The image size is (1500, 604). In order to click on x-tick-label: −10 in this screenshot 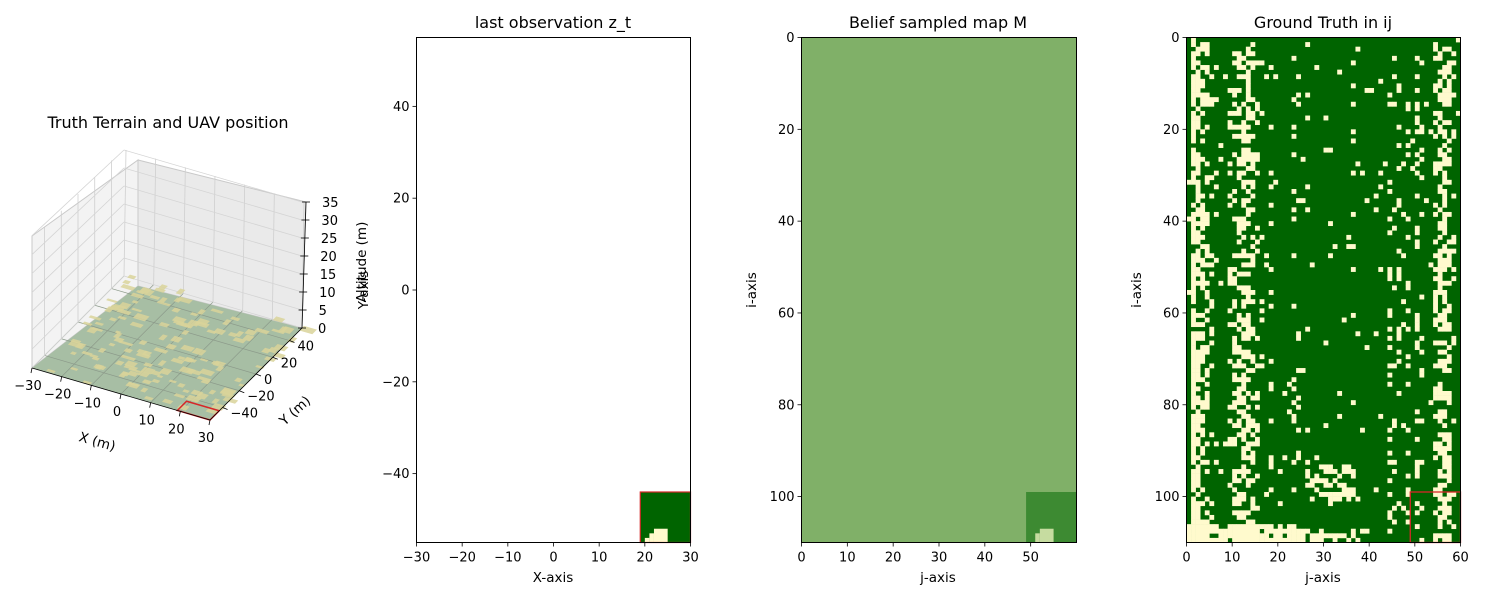, I will do `click(87, 403)`.